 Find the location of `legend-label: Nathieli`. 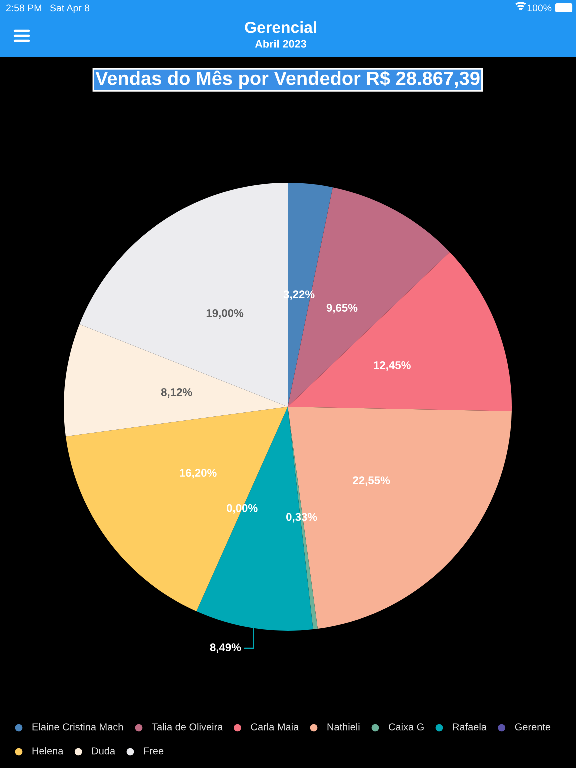

legend-label: Nathieli is located at coordinates (344, 727).